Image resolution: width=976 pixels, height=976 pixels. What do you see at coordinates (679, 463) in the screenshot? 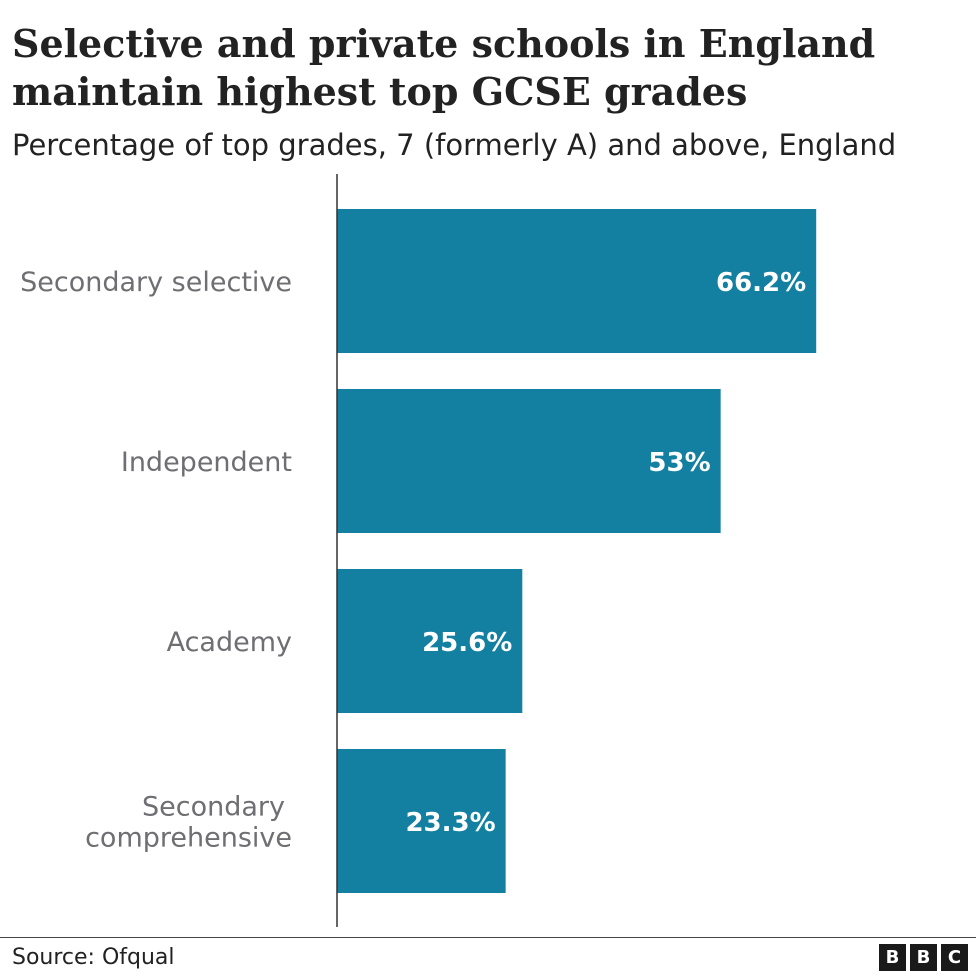
I see `bar-value-label: 53%` at bounding box center [679, 463].